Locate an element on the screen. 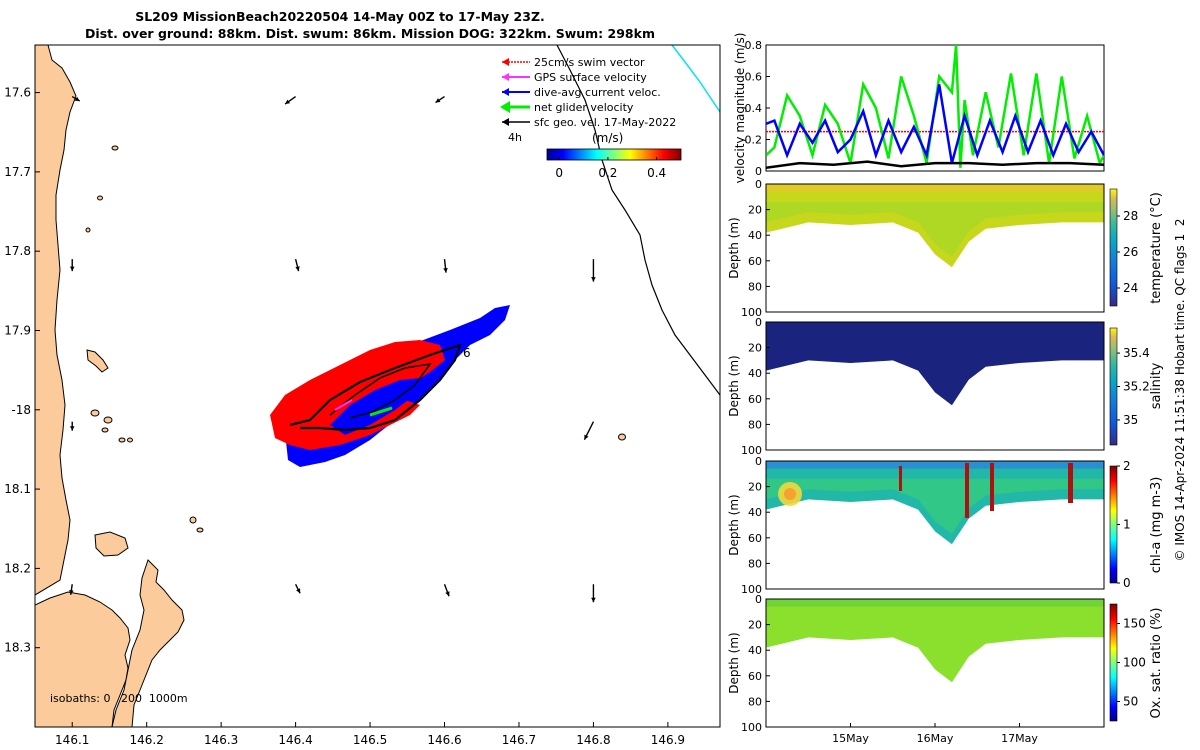  chla-patch-orange is located at coordinates (790, 494).